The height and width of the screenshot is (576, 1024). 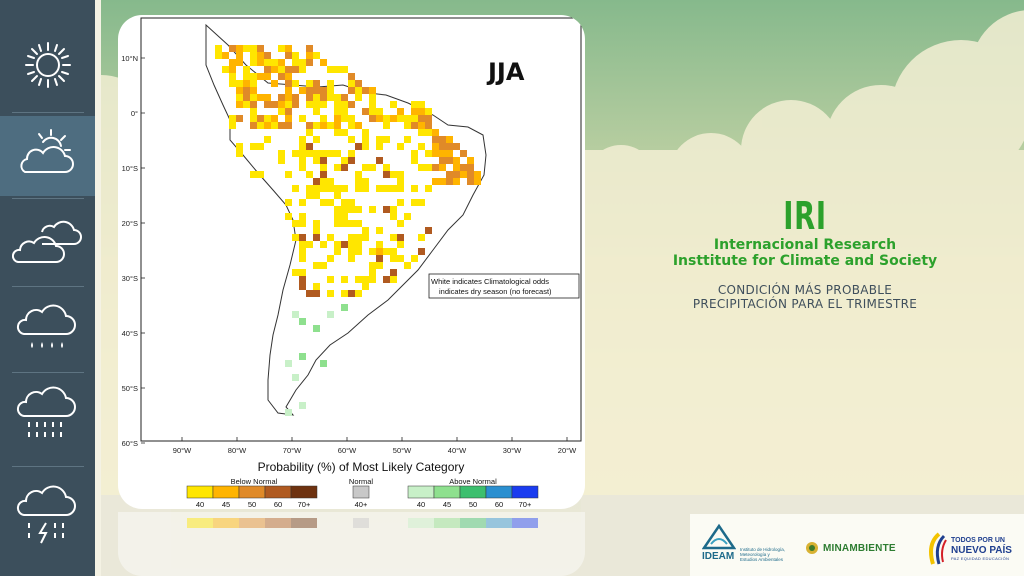 What do you see at coordinates (499, 504) in the screenshot?
I see `legend-above-tick: 60` at bounding box center [499, 504].